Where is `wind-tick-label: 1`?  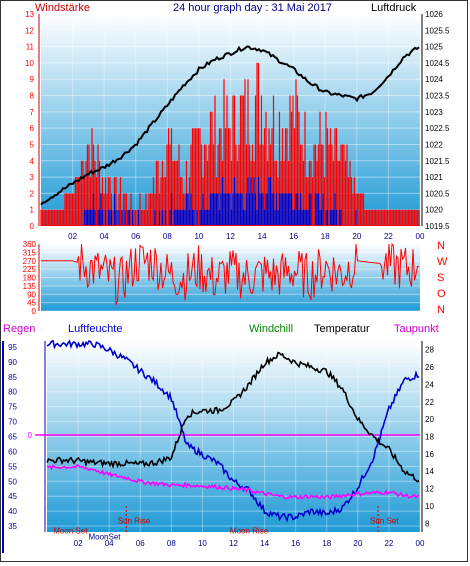 wind-tick-label: 1 is located at coordinates (32, 210).